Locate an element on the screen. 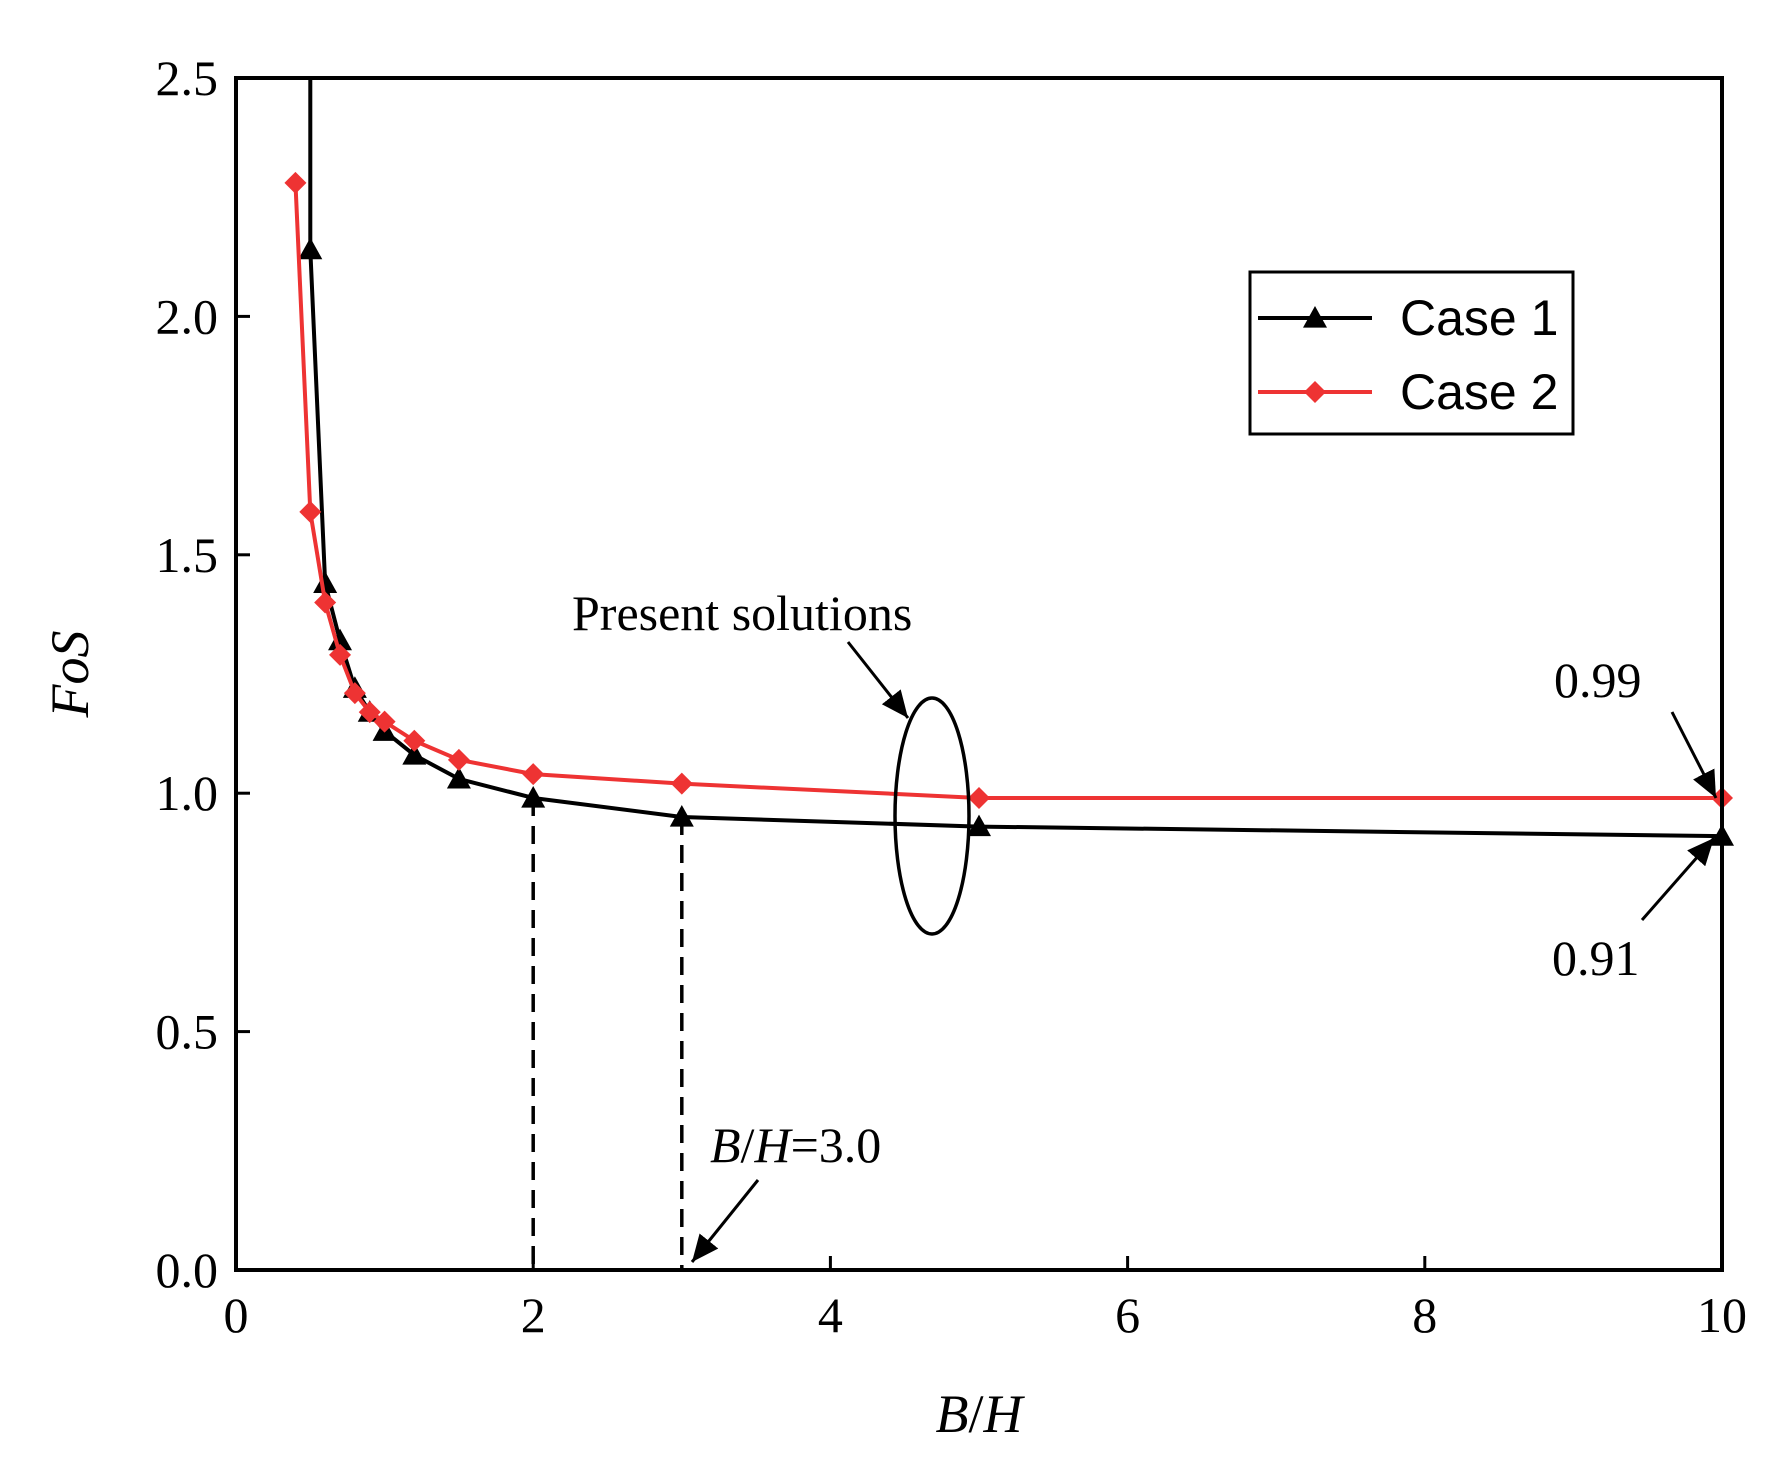 Image resolution: width=1784 pixels, height=1473 pixels. legend-label: Case 1 is located at coordinates (1479, 318).